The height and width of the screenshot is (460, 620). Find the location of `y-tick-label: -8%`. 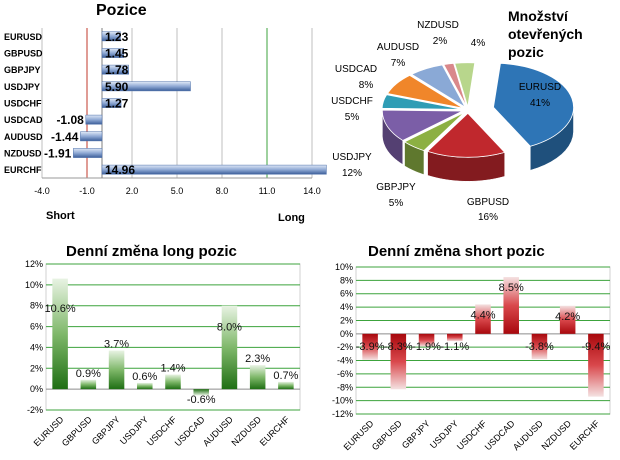

y-tick-label: -8% is located at coordinates (345, 387).